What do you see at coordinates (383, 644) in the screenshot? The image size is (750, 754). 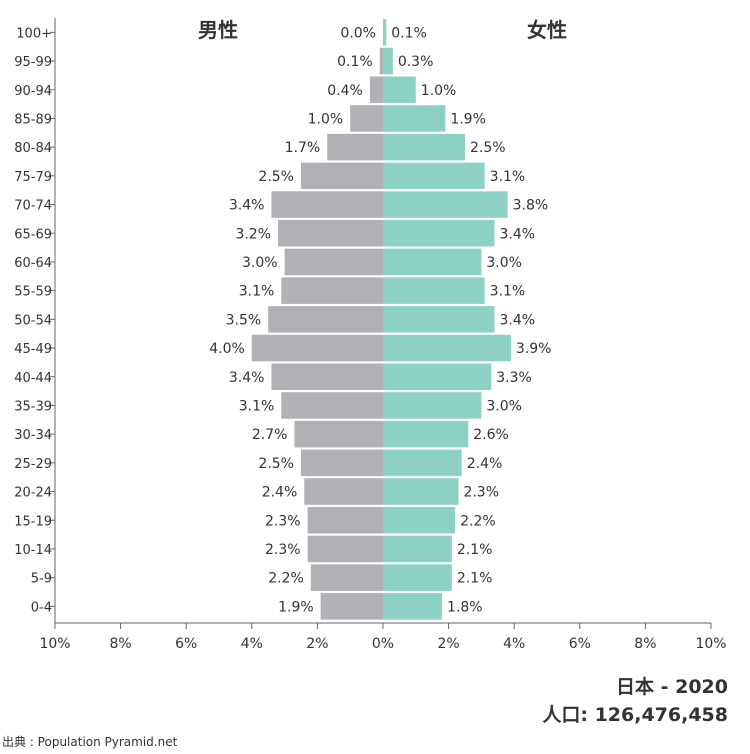 I see `x-tick-label: 0%` at bounding box center [383, 644].